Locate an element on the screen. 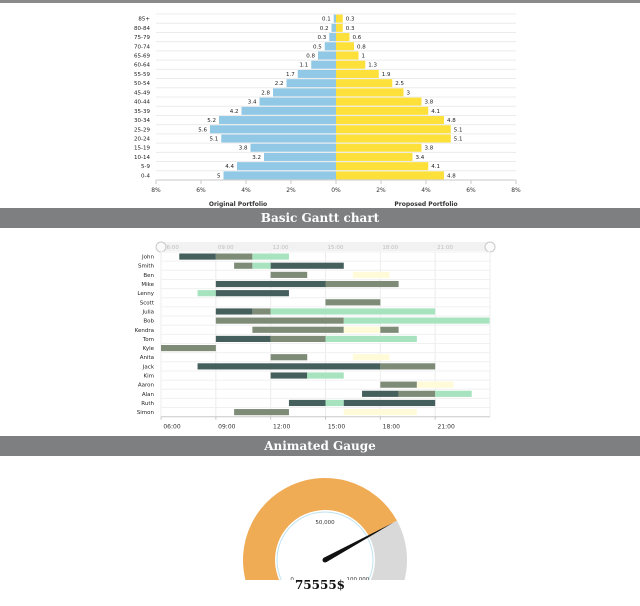  gauge-needle-pivot is located at coordinates (325, 560).